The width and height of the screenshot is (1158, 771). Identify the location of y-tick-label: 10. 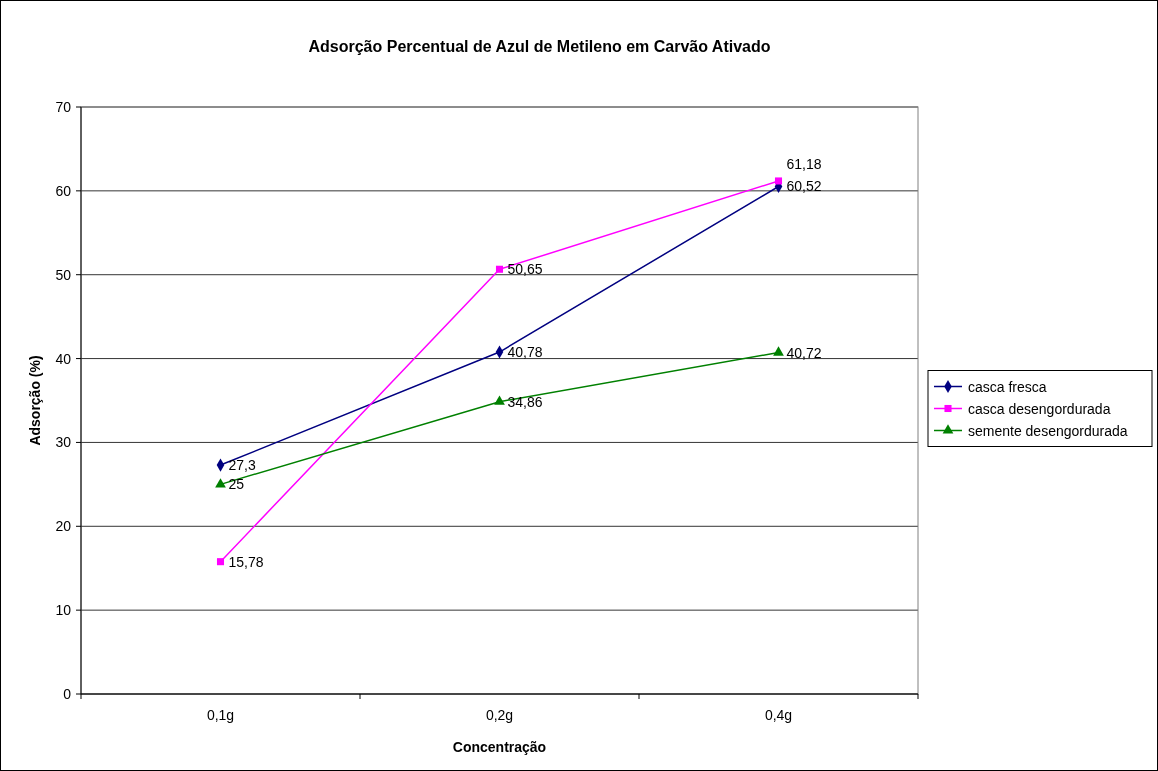
(63, 610).